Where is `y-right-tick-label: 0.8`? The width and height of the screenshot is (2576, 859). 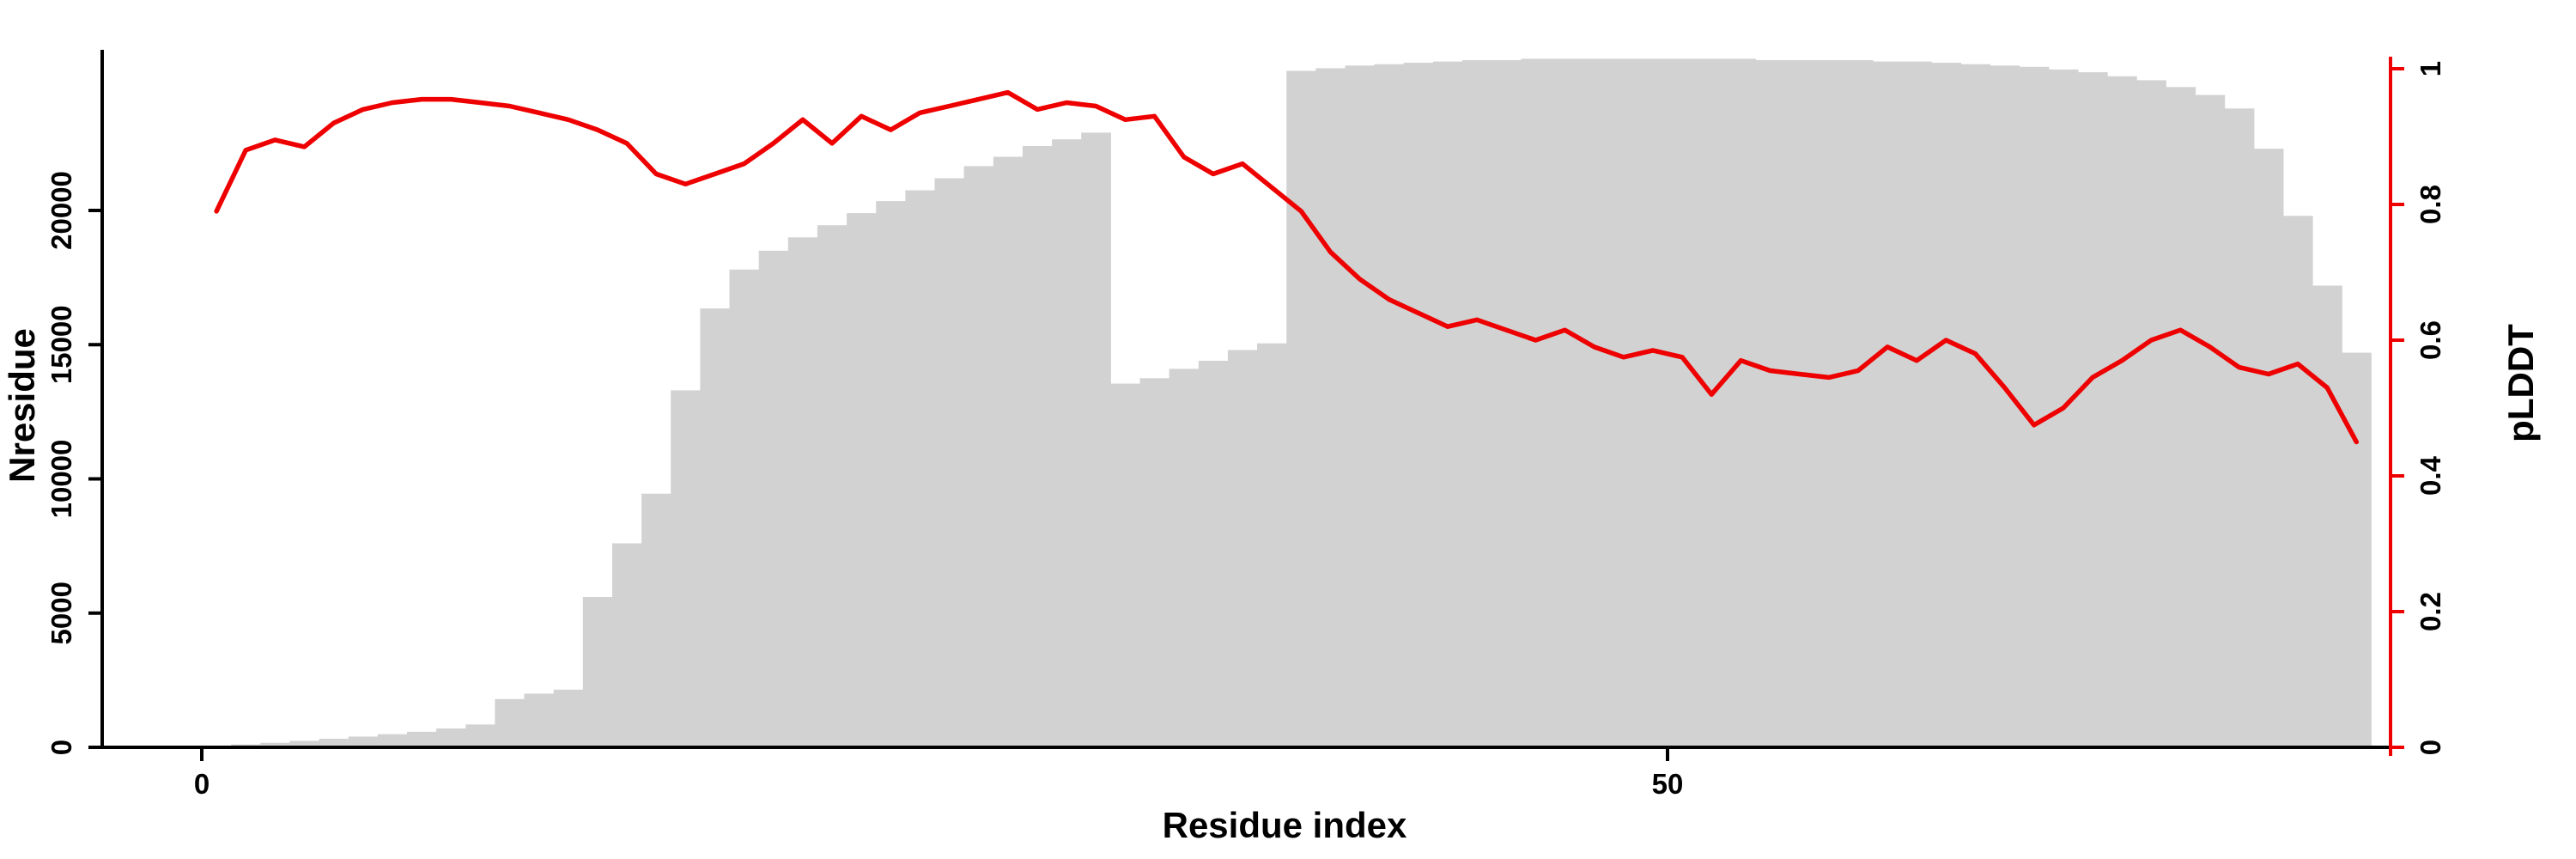
y-right-tick-label: 0.8 is located at coordinates (2430, 205).